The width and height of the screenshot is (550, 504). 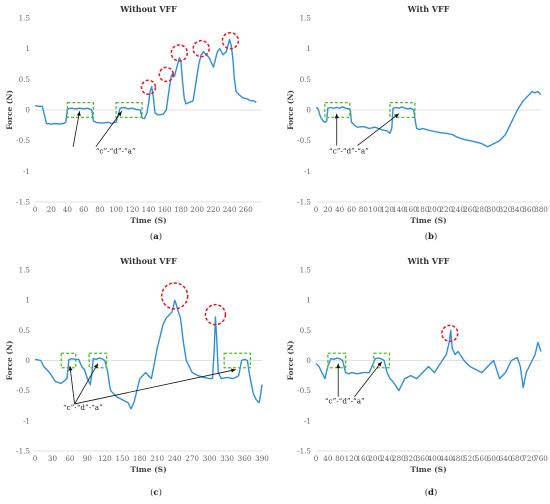 I want to click on panel-c-x-tick-label: 30, so click(x=53, y=458).